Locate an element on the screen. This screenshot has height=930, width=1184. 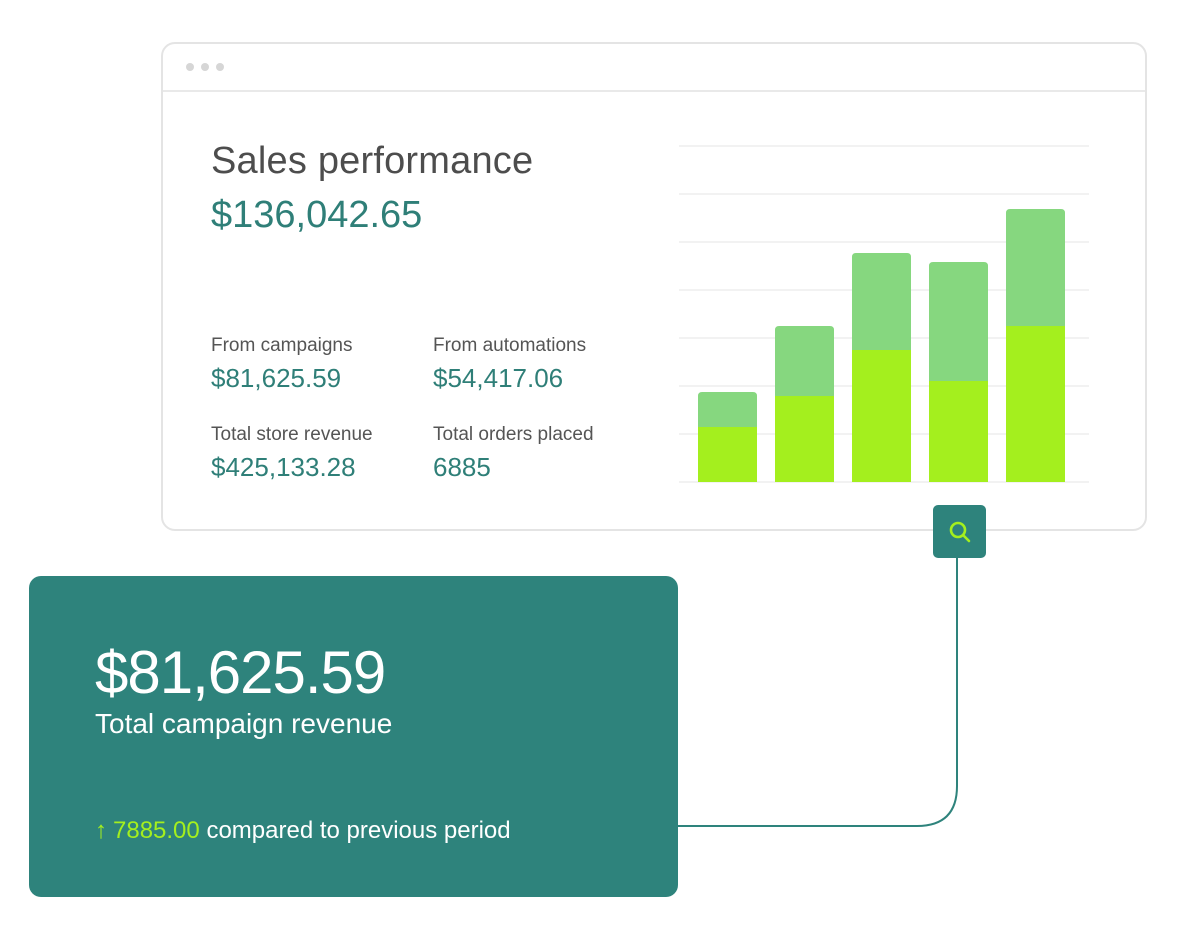
search-icon is located at coordinates (959, 531).